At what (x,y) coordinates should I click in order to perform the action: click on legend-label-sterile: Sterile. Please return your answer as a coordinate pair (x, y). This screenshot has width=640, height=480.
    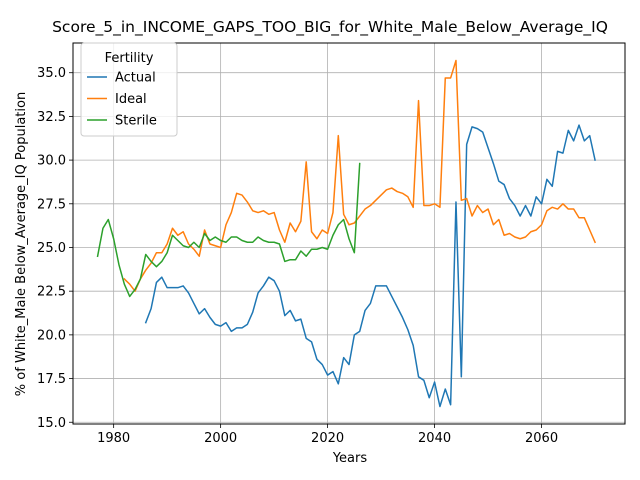
    Looking at the image, I should click on (136, 121).